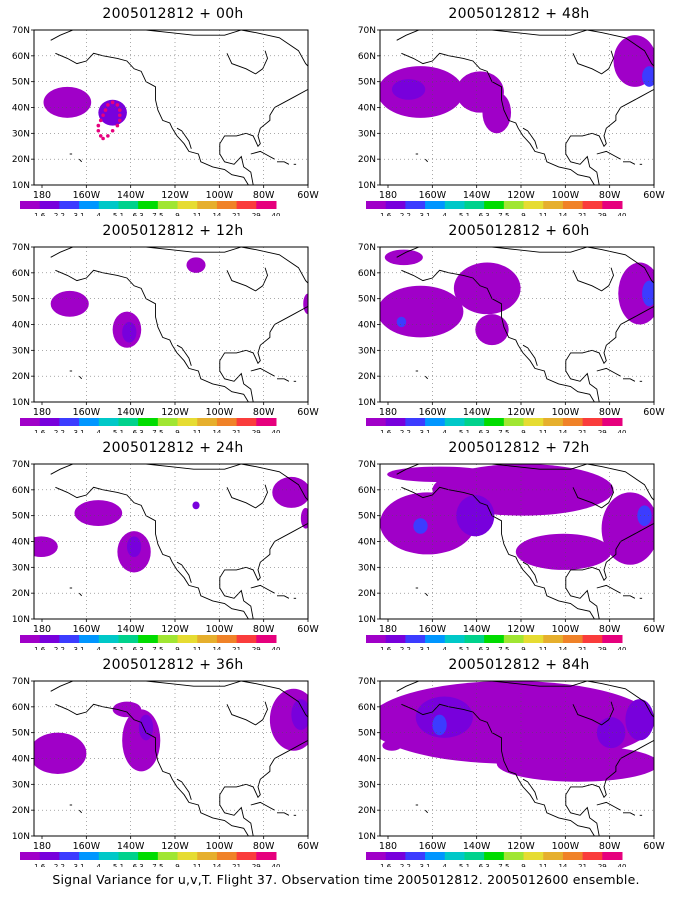 The height and width of the screenshot is (900, 692). Describe the element at coordinates (388, 412) in the screenshot. I see `x-tick-label: 180` at that location.